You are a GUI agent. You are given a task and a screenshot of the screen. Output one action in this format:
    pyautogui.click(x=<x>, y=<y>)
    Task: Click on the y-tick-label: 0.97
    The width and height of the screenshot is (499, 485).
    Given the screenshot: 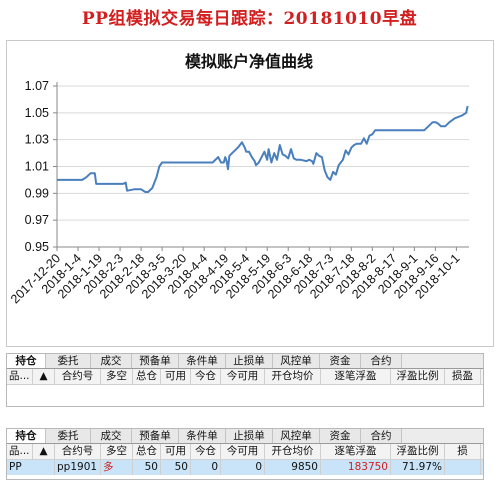 What is the action you would take?
    pyautogui.click(x=37, y=220)
    